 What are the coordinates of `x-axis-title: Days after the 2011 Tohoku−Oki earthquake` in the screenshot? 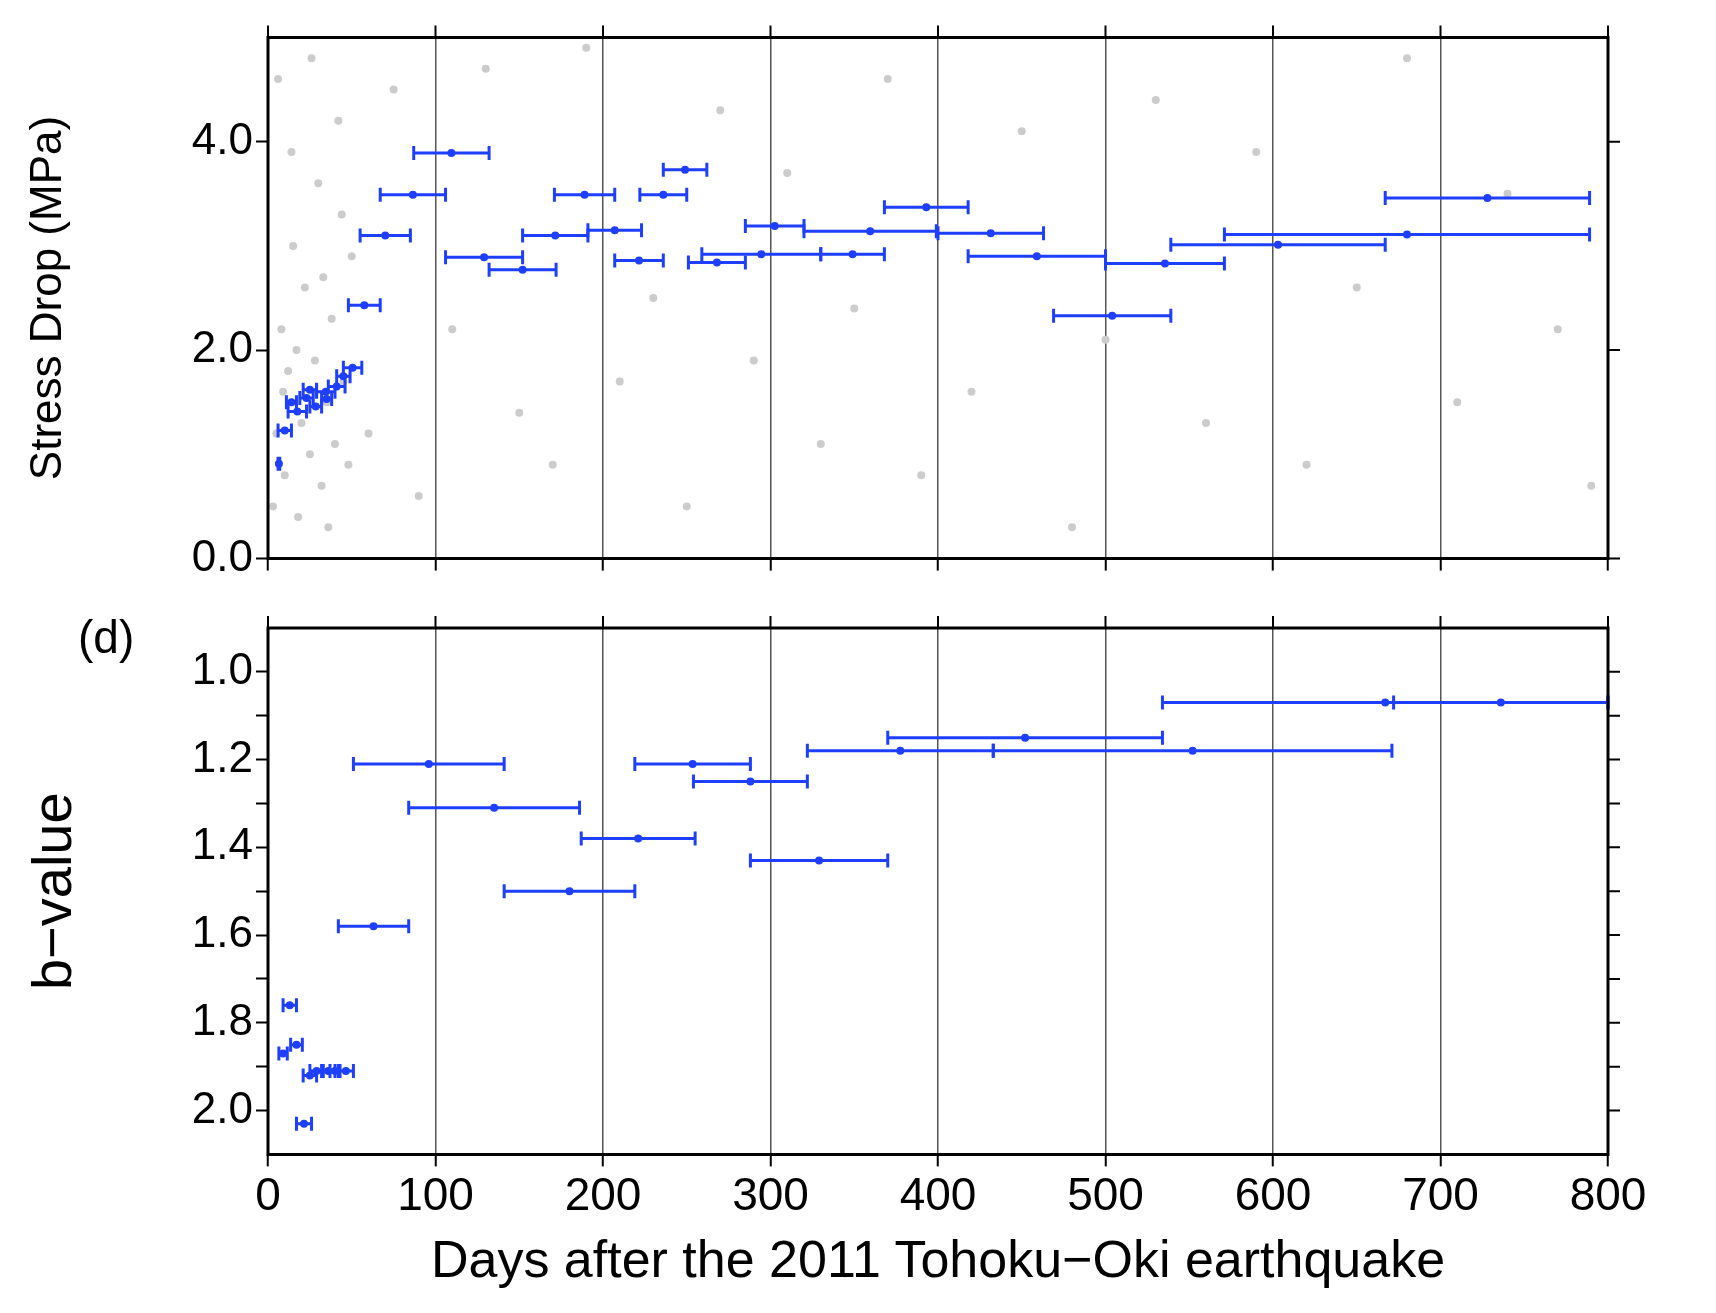 It's located at (938, 1259).